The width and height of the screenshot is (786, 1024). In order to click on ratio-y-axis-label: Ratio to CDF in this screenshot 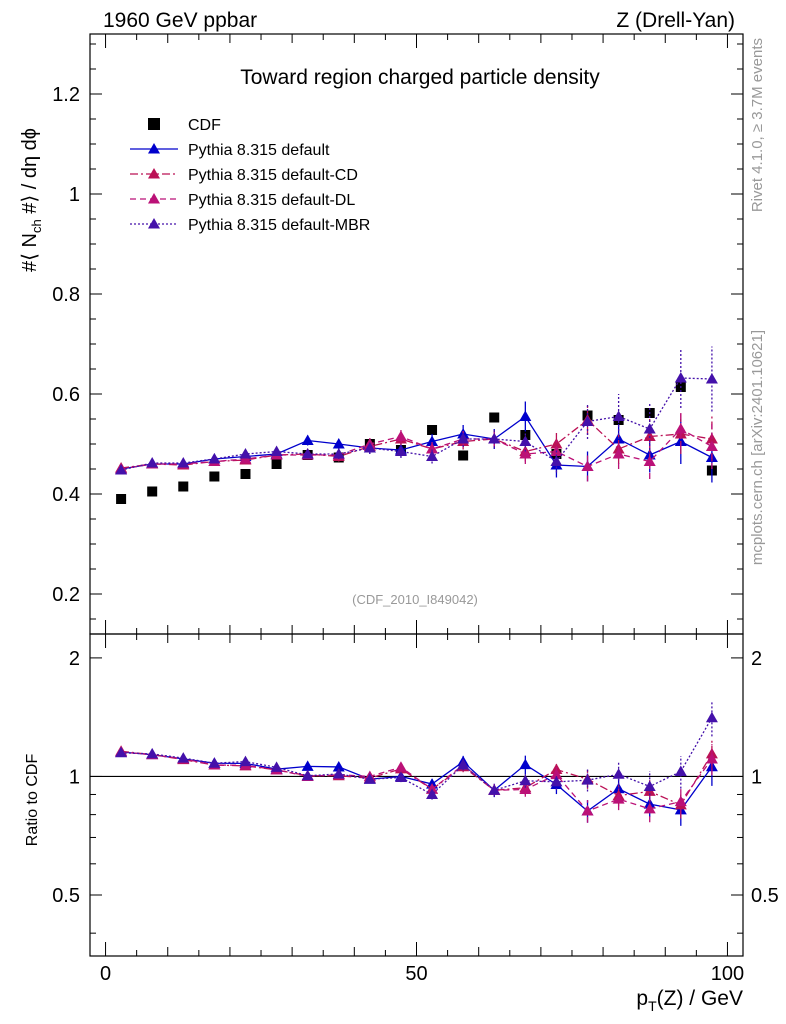, I will do `click(32, 800)`.